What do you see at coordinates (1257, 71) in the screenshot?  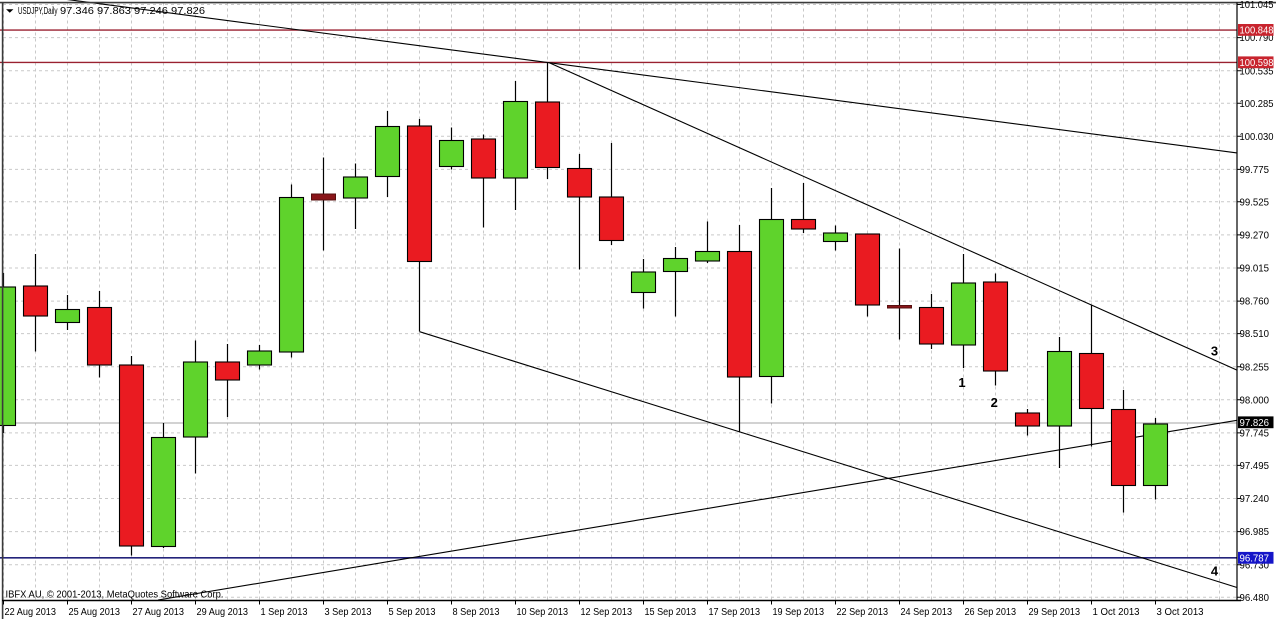 I see `svg-text: 100.535` at bounding box center [1257, 71].